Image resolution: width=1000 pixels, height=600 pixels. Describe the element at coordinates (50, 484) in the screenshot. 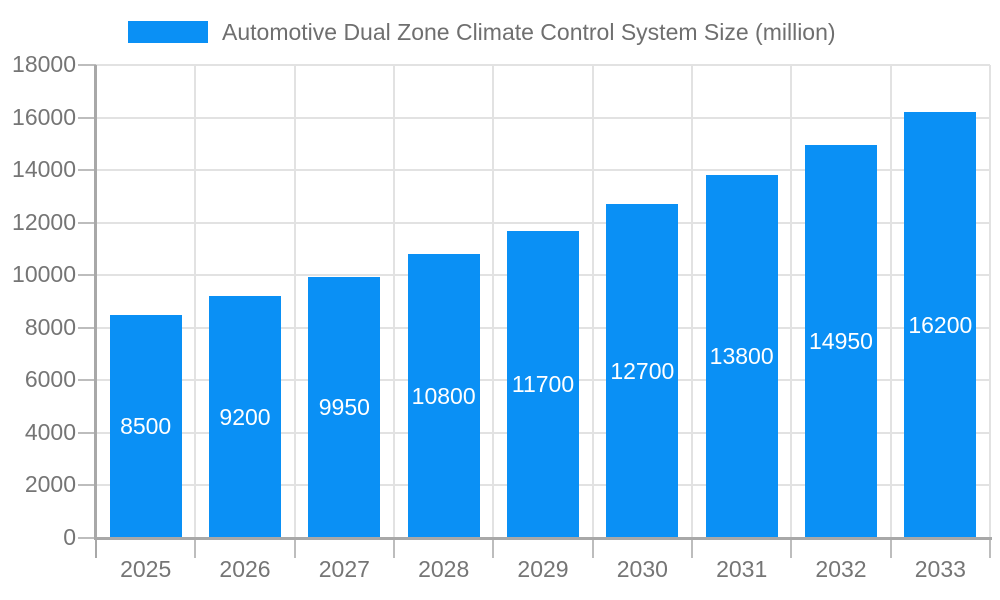

I see `y-tick-label: 2000` at that location.